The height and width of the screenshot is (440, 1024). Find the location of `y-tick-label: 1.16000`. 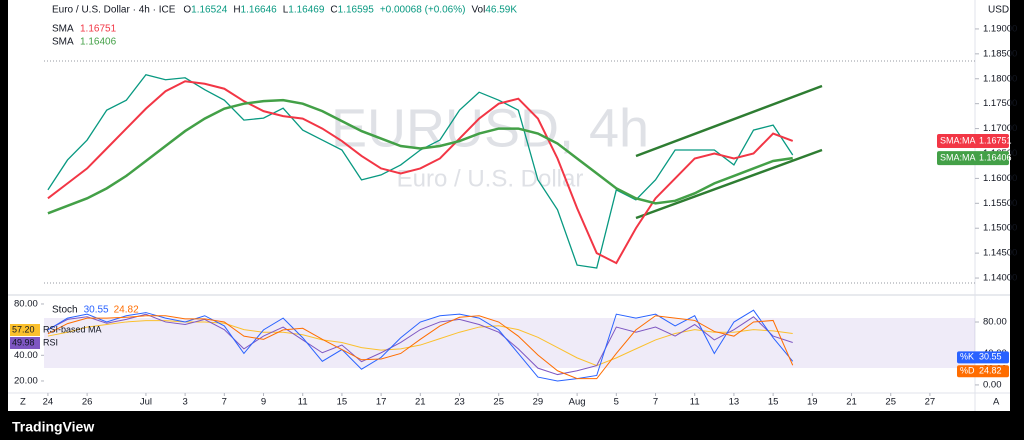

y-tick-label: 1.16000 is located at coordinates (1000, 178).